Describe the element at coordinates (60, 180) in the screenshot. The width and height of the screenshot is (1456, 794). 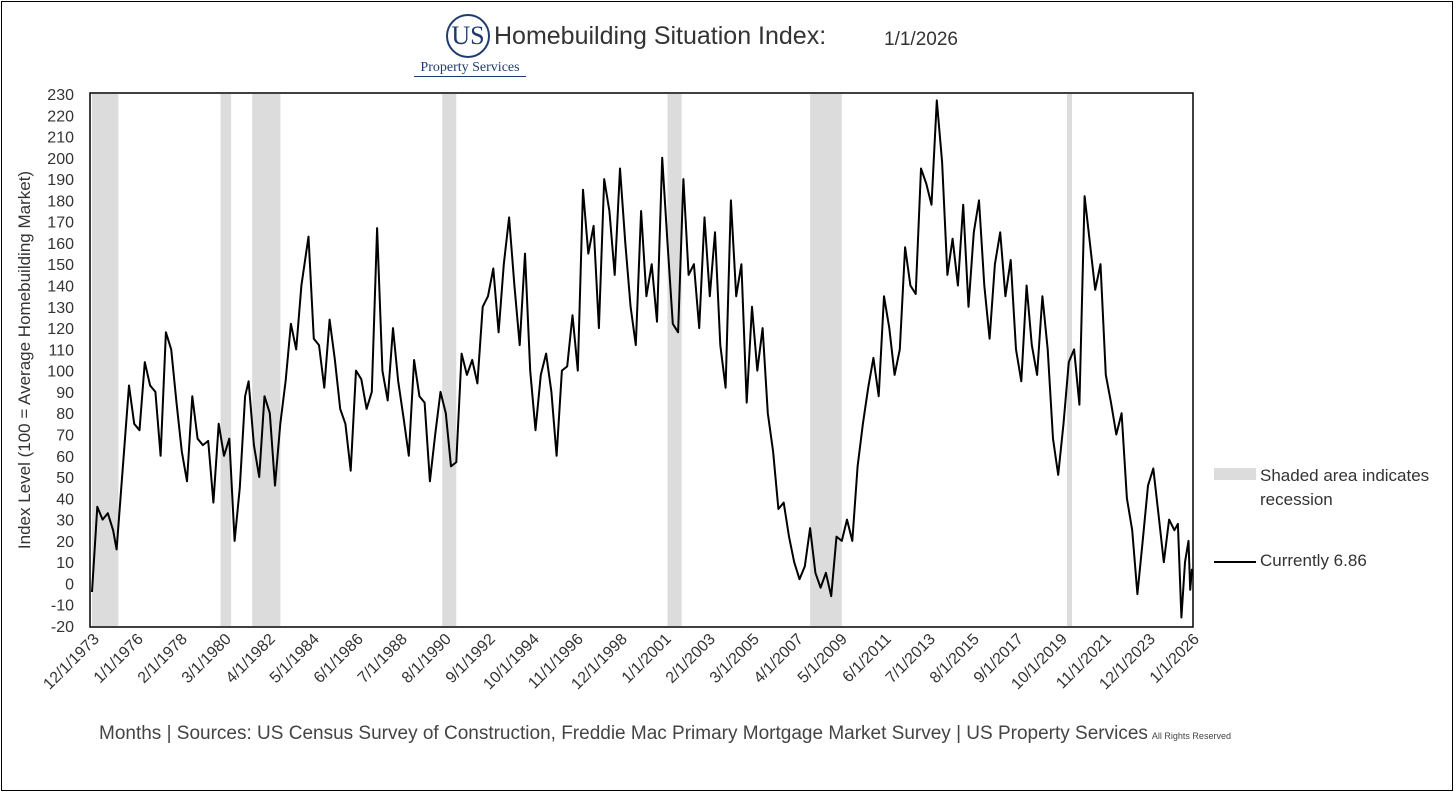
I see `y-tick-label: 190` at that location.